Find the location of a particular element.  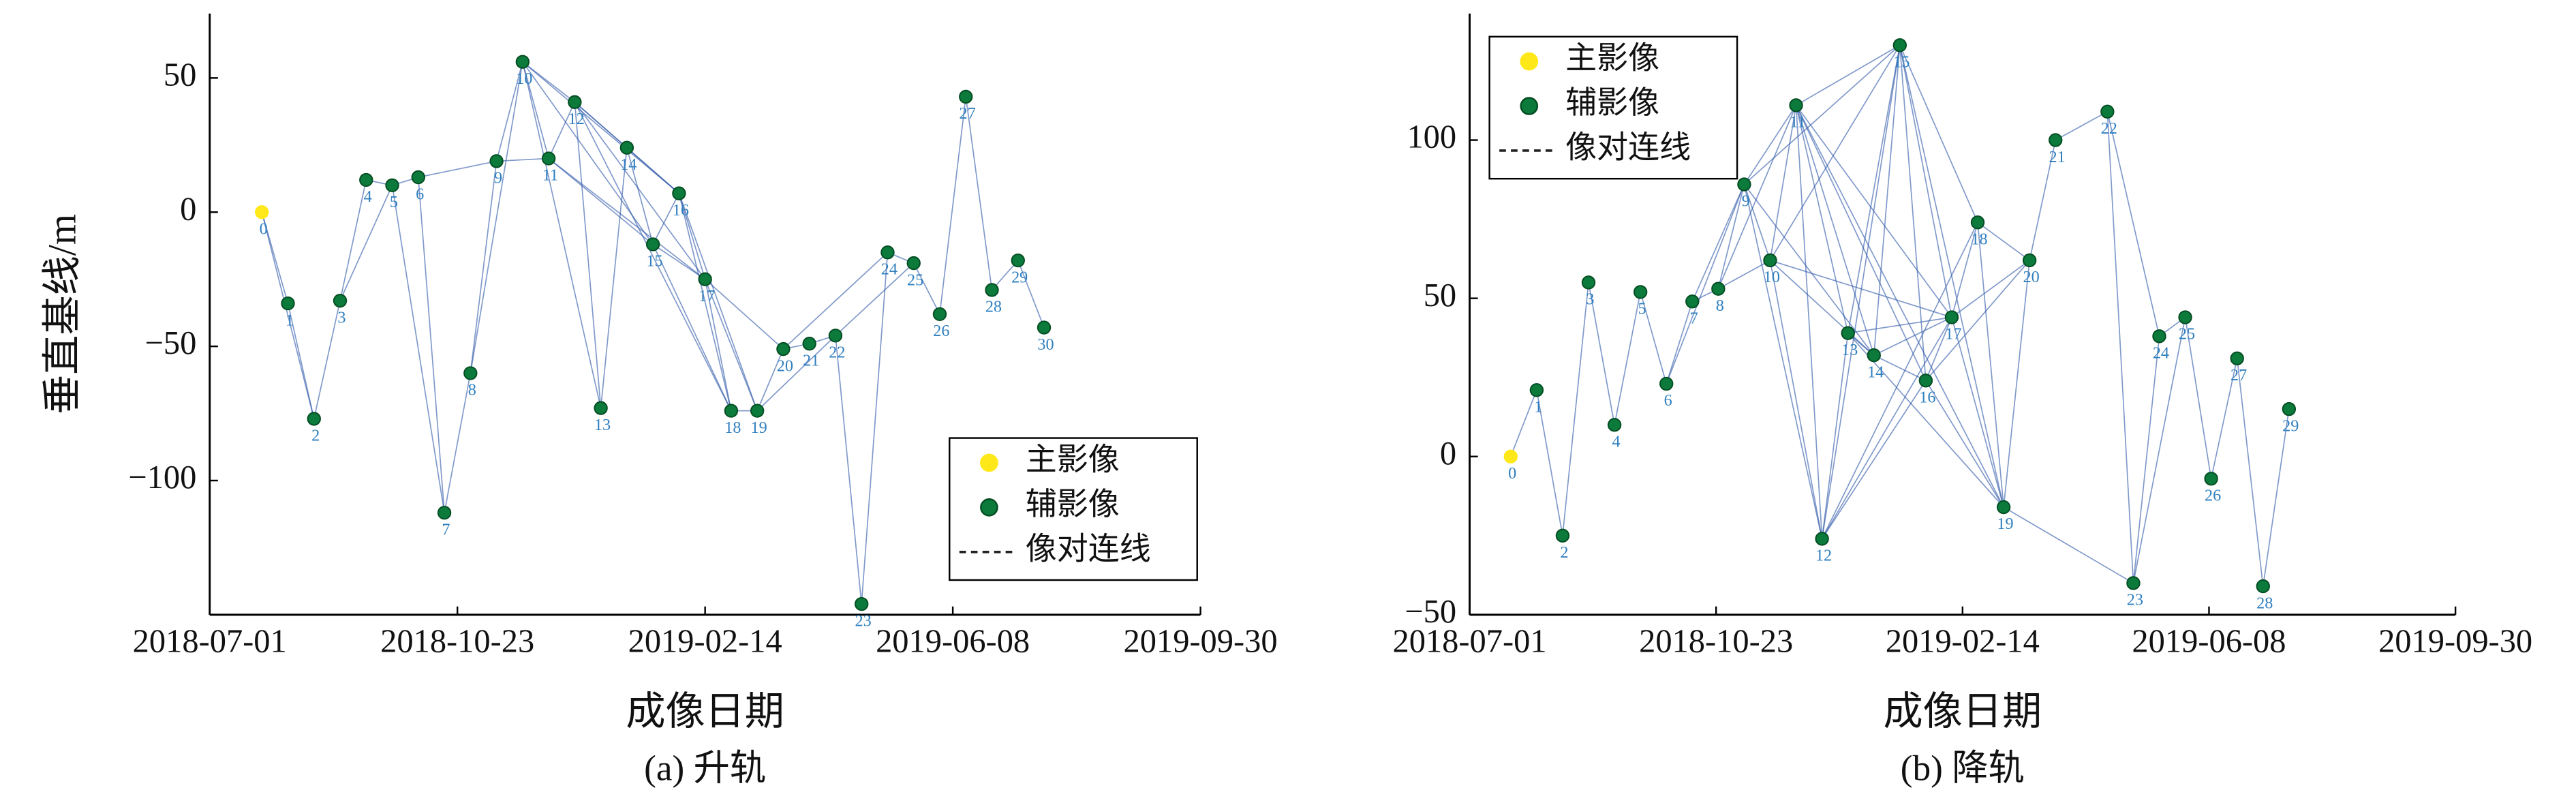

point-label: 21 is located at coordinates (811, 360).